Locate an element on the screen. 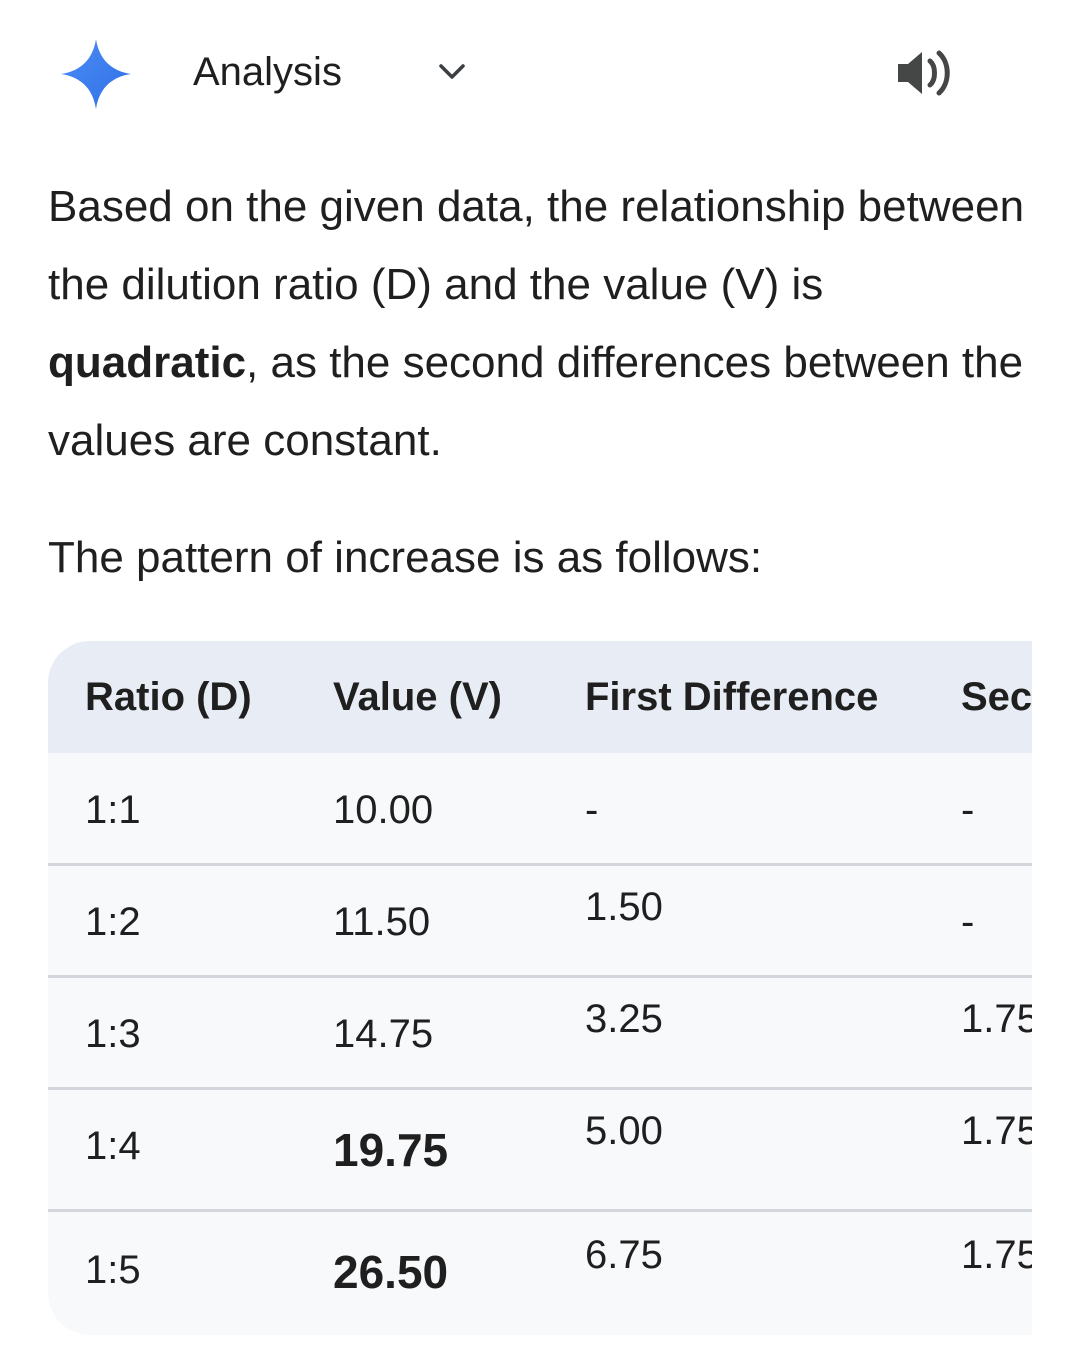  speaker-icon is located at coordinates (924, 73).